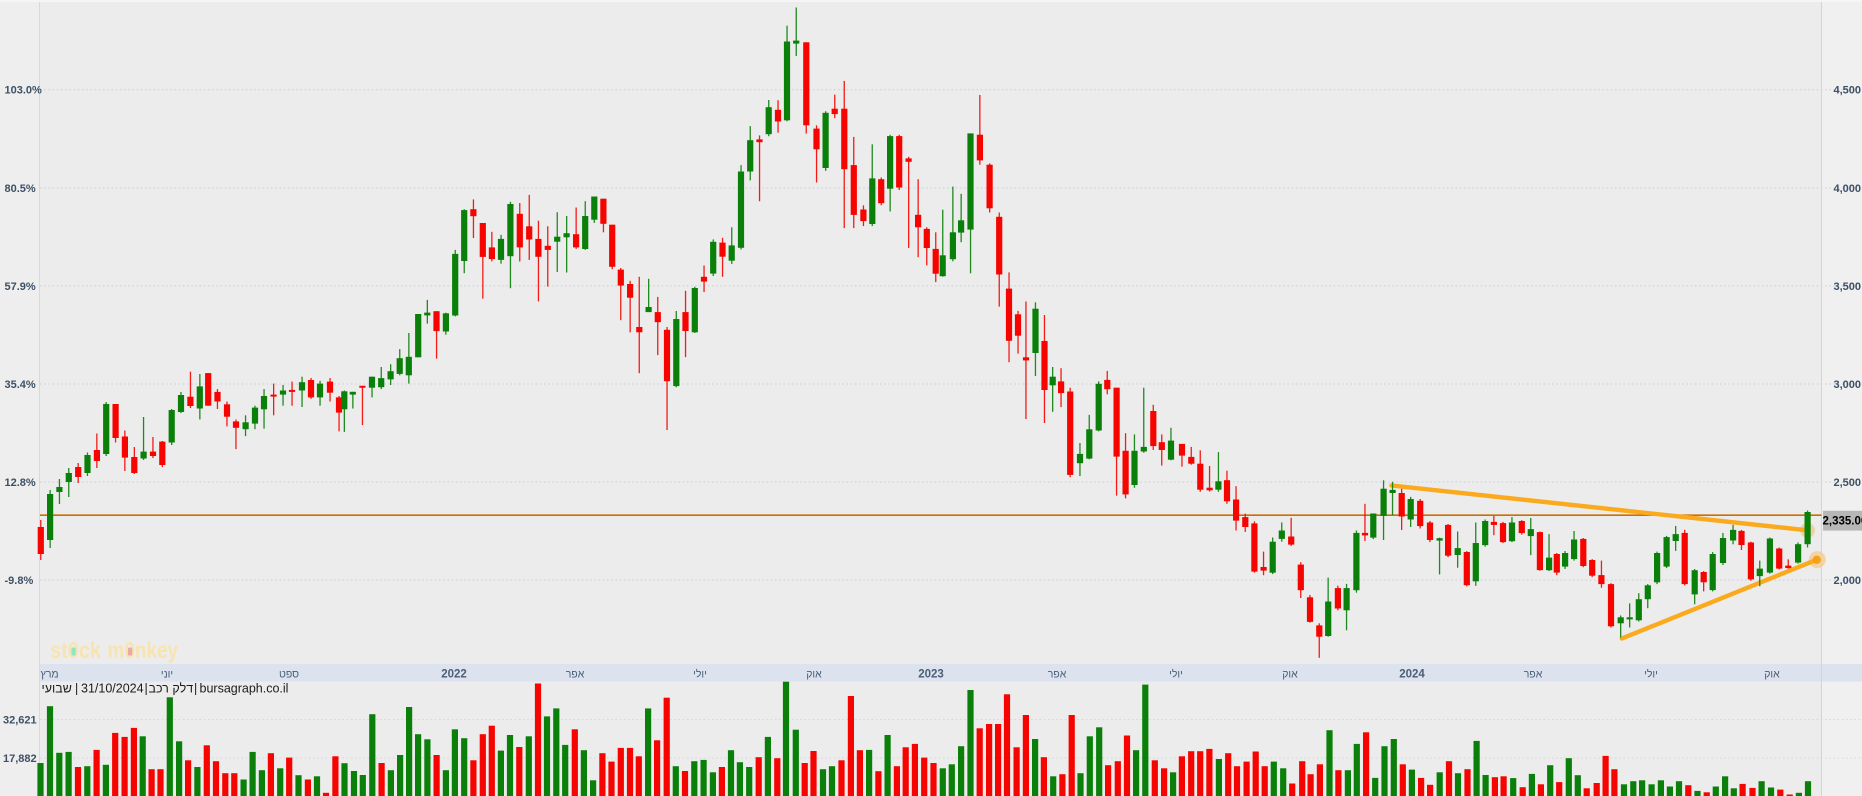  What do you see at coordinates (1848, 483) in the screenshot?
I see `svg-text: 2,500` at bounding box center [1848, 483].